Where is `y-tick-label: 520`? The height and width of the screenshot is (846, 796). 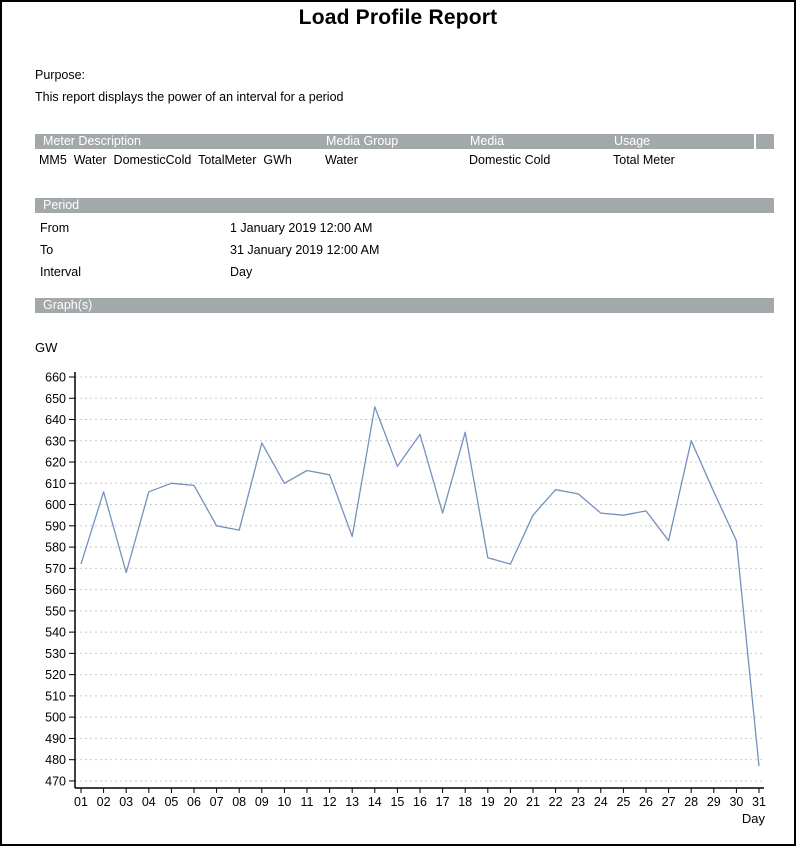
y-tick-label: 520 is located at coordinates (55, 675).